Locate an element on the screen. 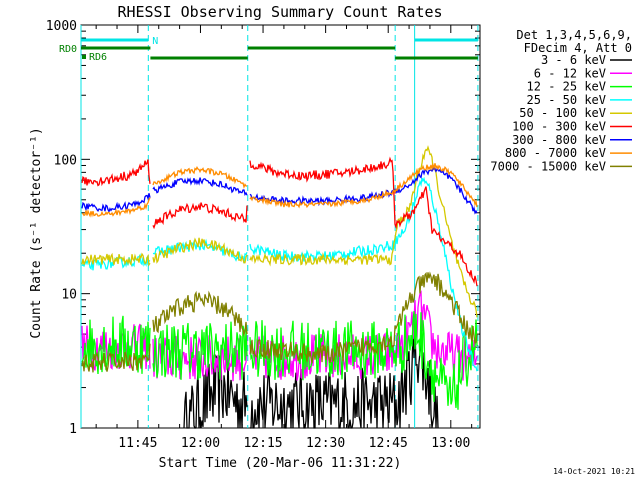 This screenshot has width=640, height=480. x-tick-label: 13:00 is located at coordinates (450, 443).